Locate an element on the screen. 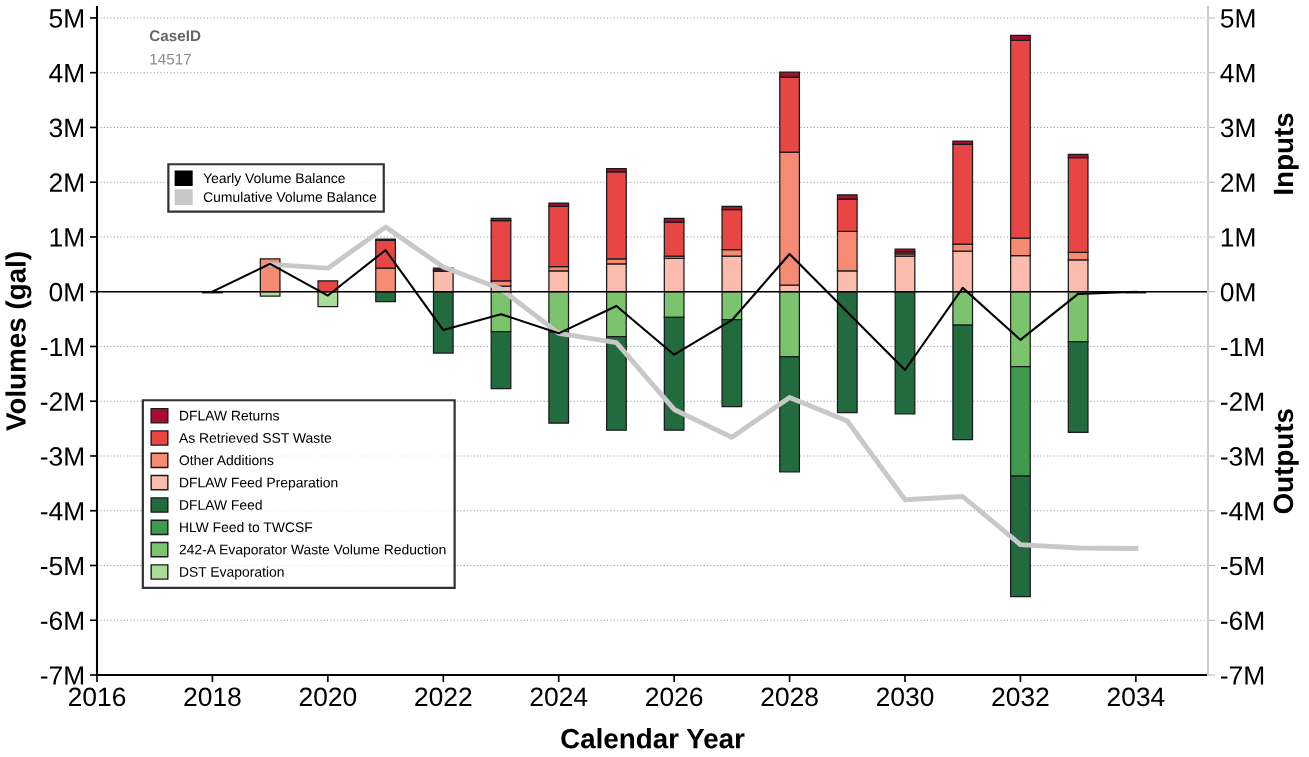 The width and height of the screenshot is (1309, 757). legend-label: Yearly Volume Balance is located at coordinates (274, 179).